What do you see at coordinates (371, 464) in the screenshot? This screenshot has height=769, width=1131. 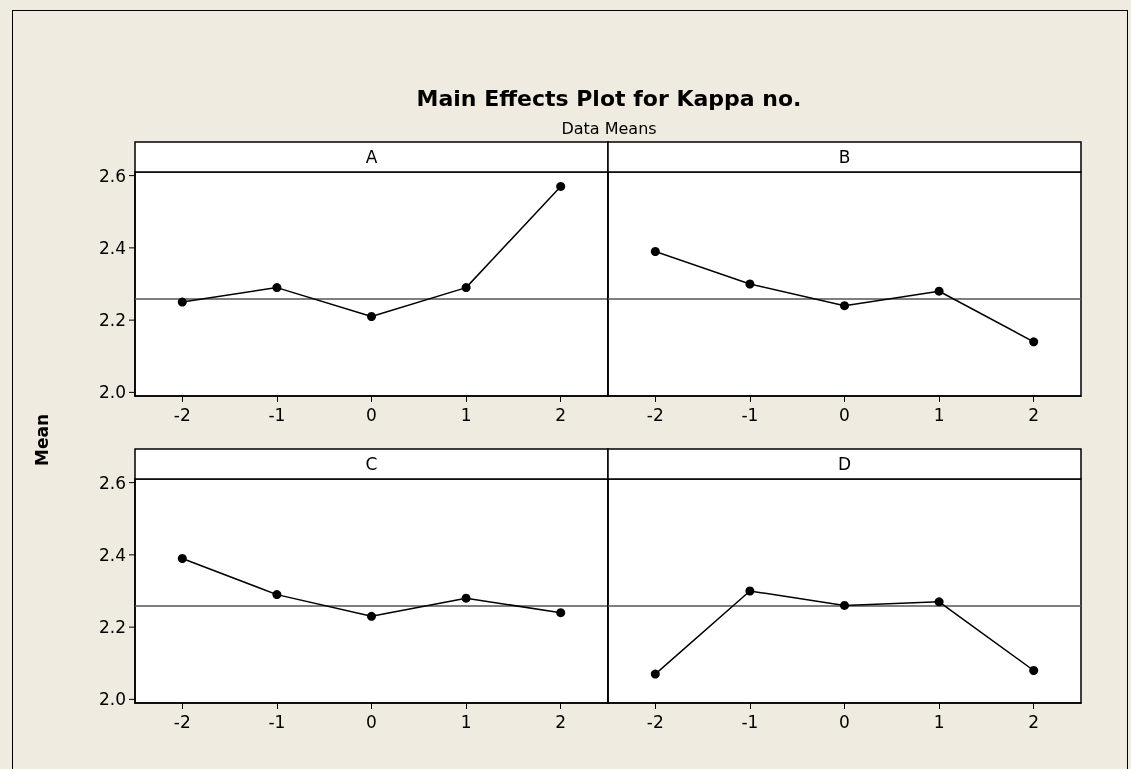 I see `chart-title: C` at bounding box center [371, 464].